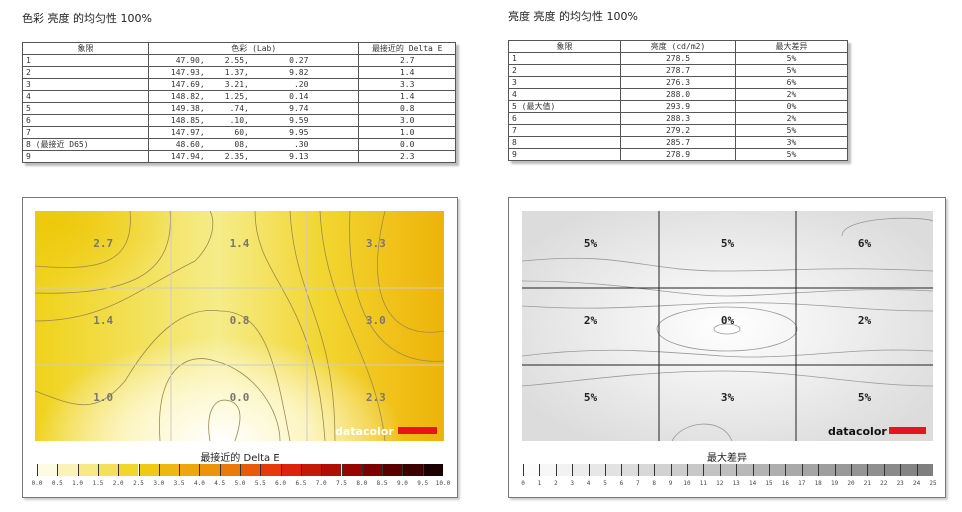 The image size is (962, 512). What do you see at coordinates (85, 156) in the screenshot?
I see `table-cell: 9` at bounding box center [85, 156].